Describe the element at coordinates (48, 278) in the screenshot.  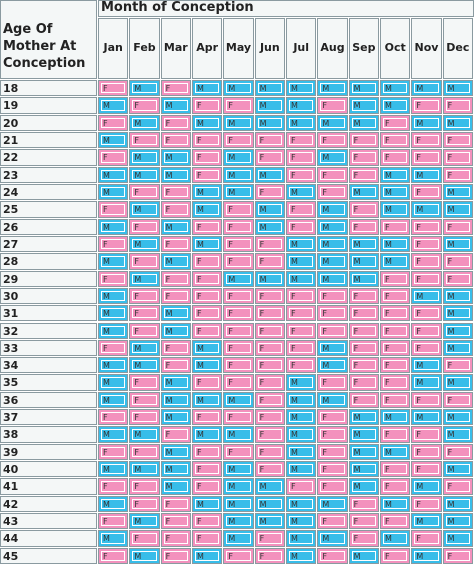
I see `age-label: 29` at that location.